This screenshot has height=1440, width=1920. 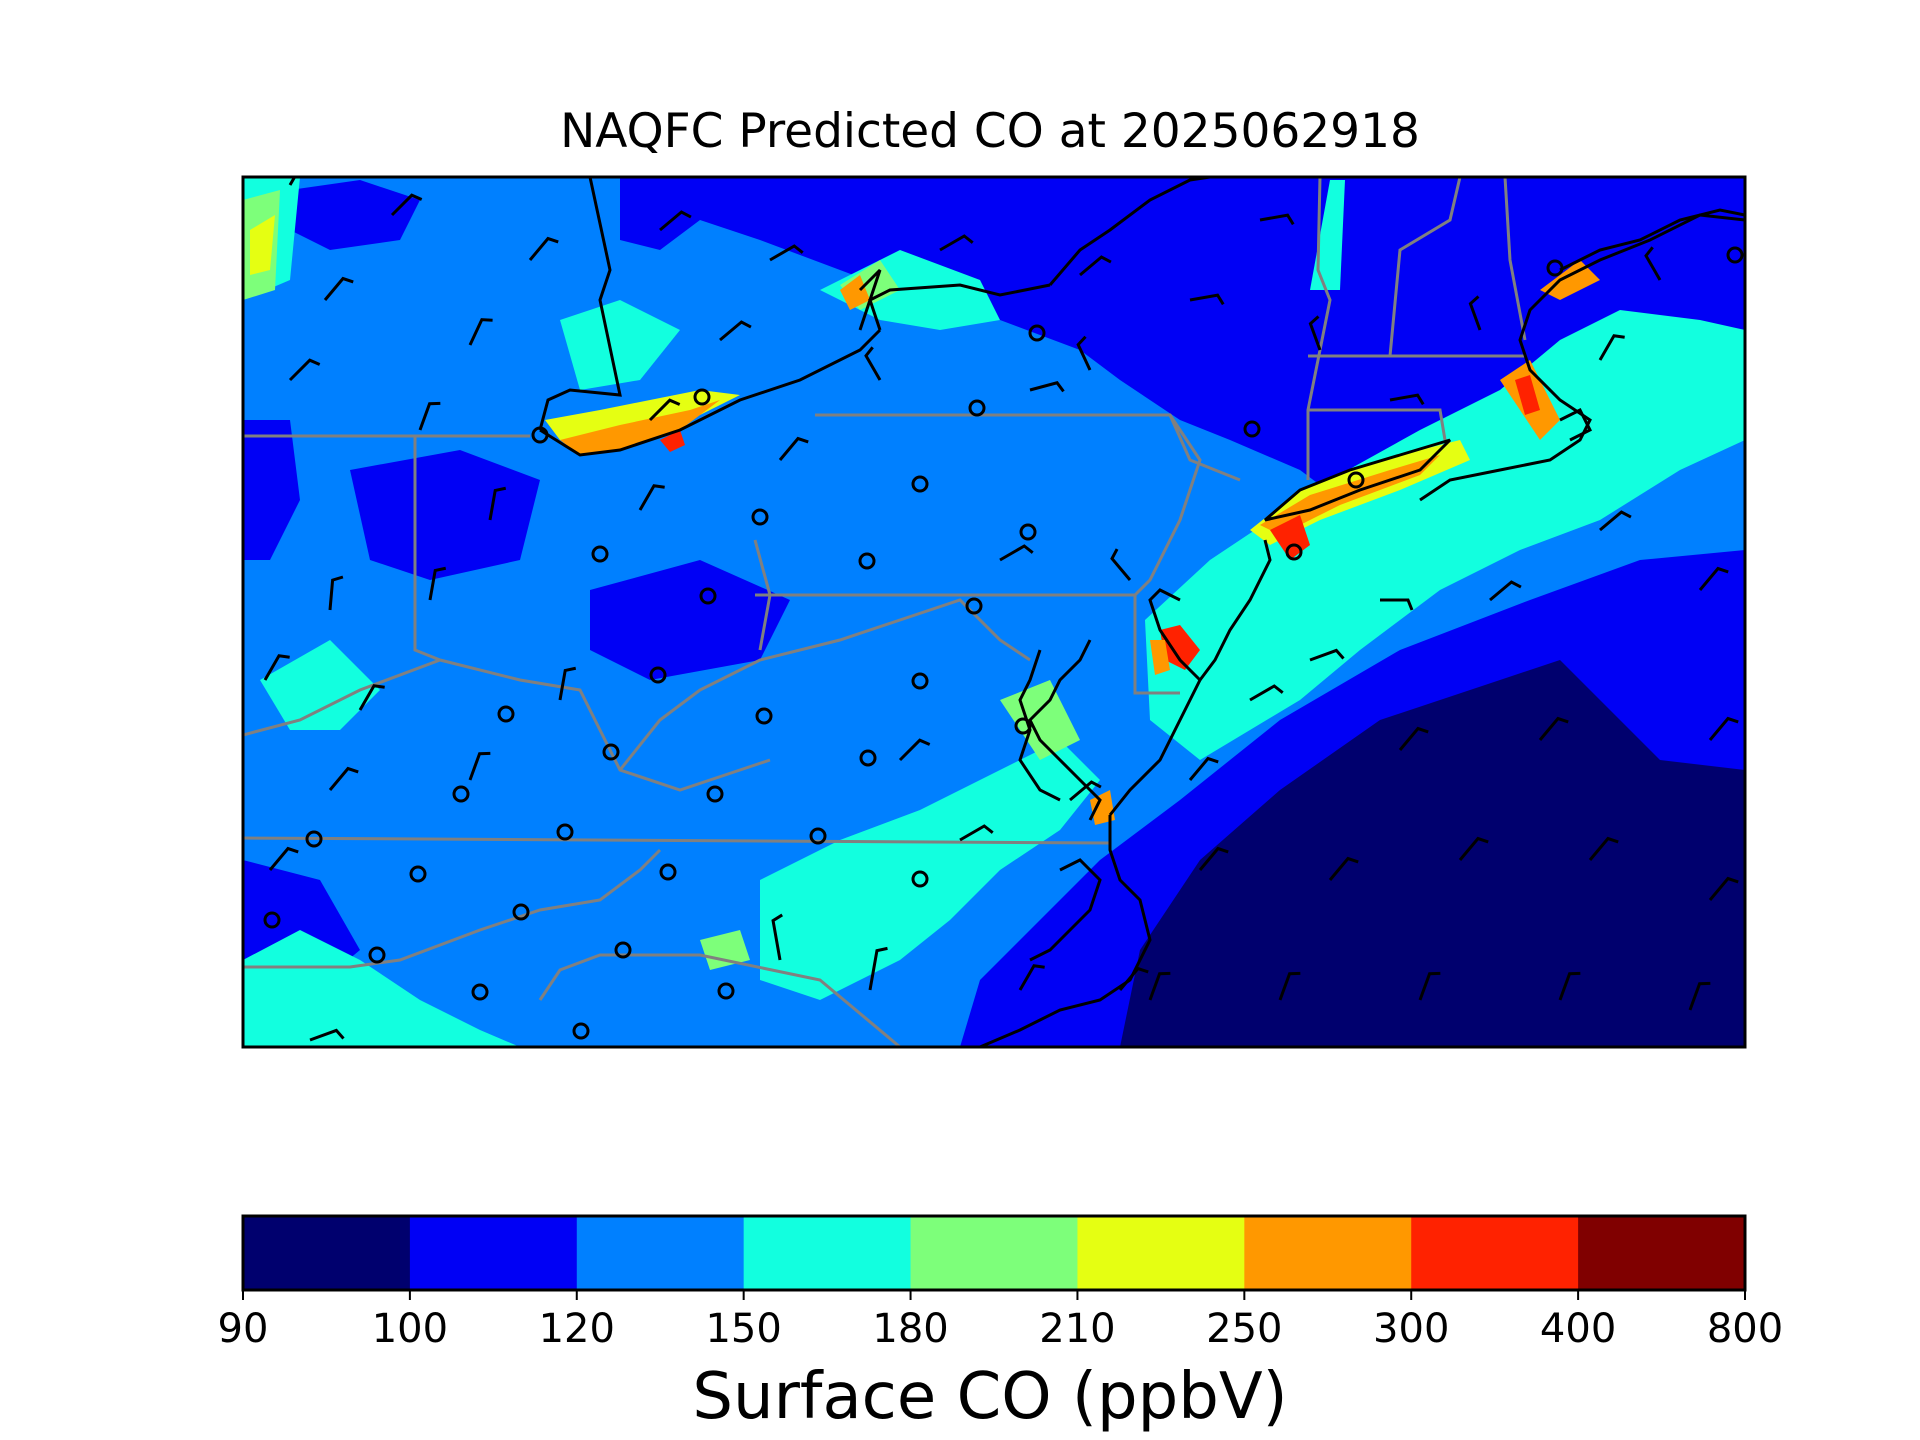 I want to click on field-low-west, so click(x=271, y=490).